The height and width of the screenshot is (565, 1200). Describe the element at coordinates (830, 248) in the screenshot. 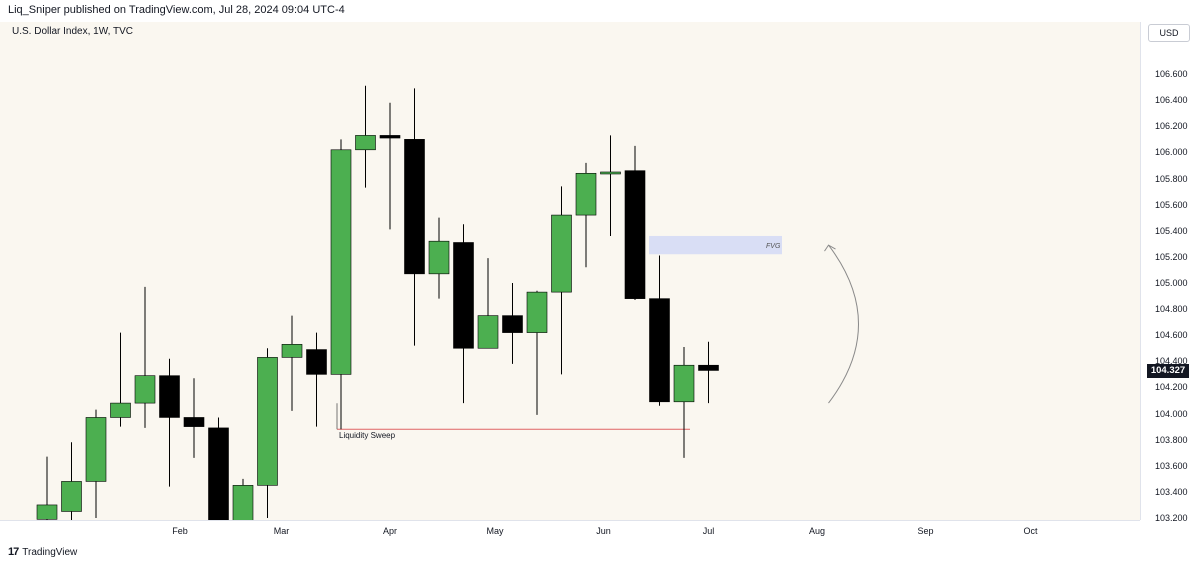

I see `arrow-head-icon` at that location.